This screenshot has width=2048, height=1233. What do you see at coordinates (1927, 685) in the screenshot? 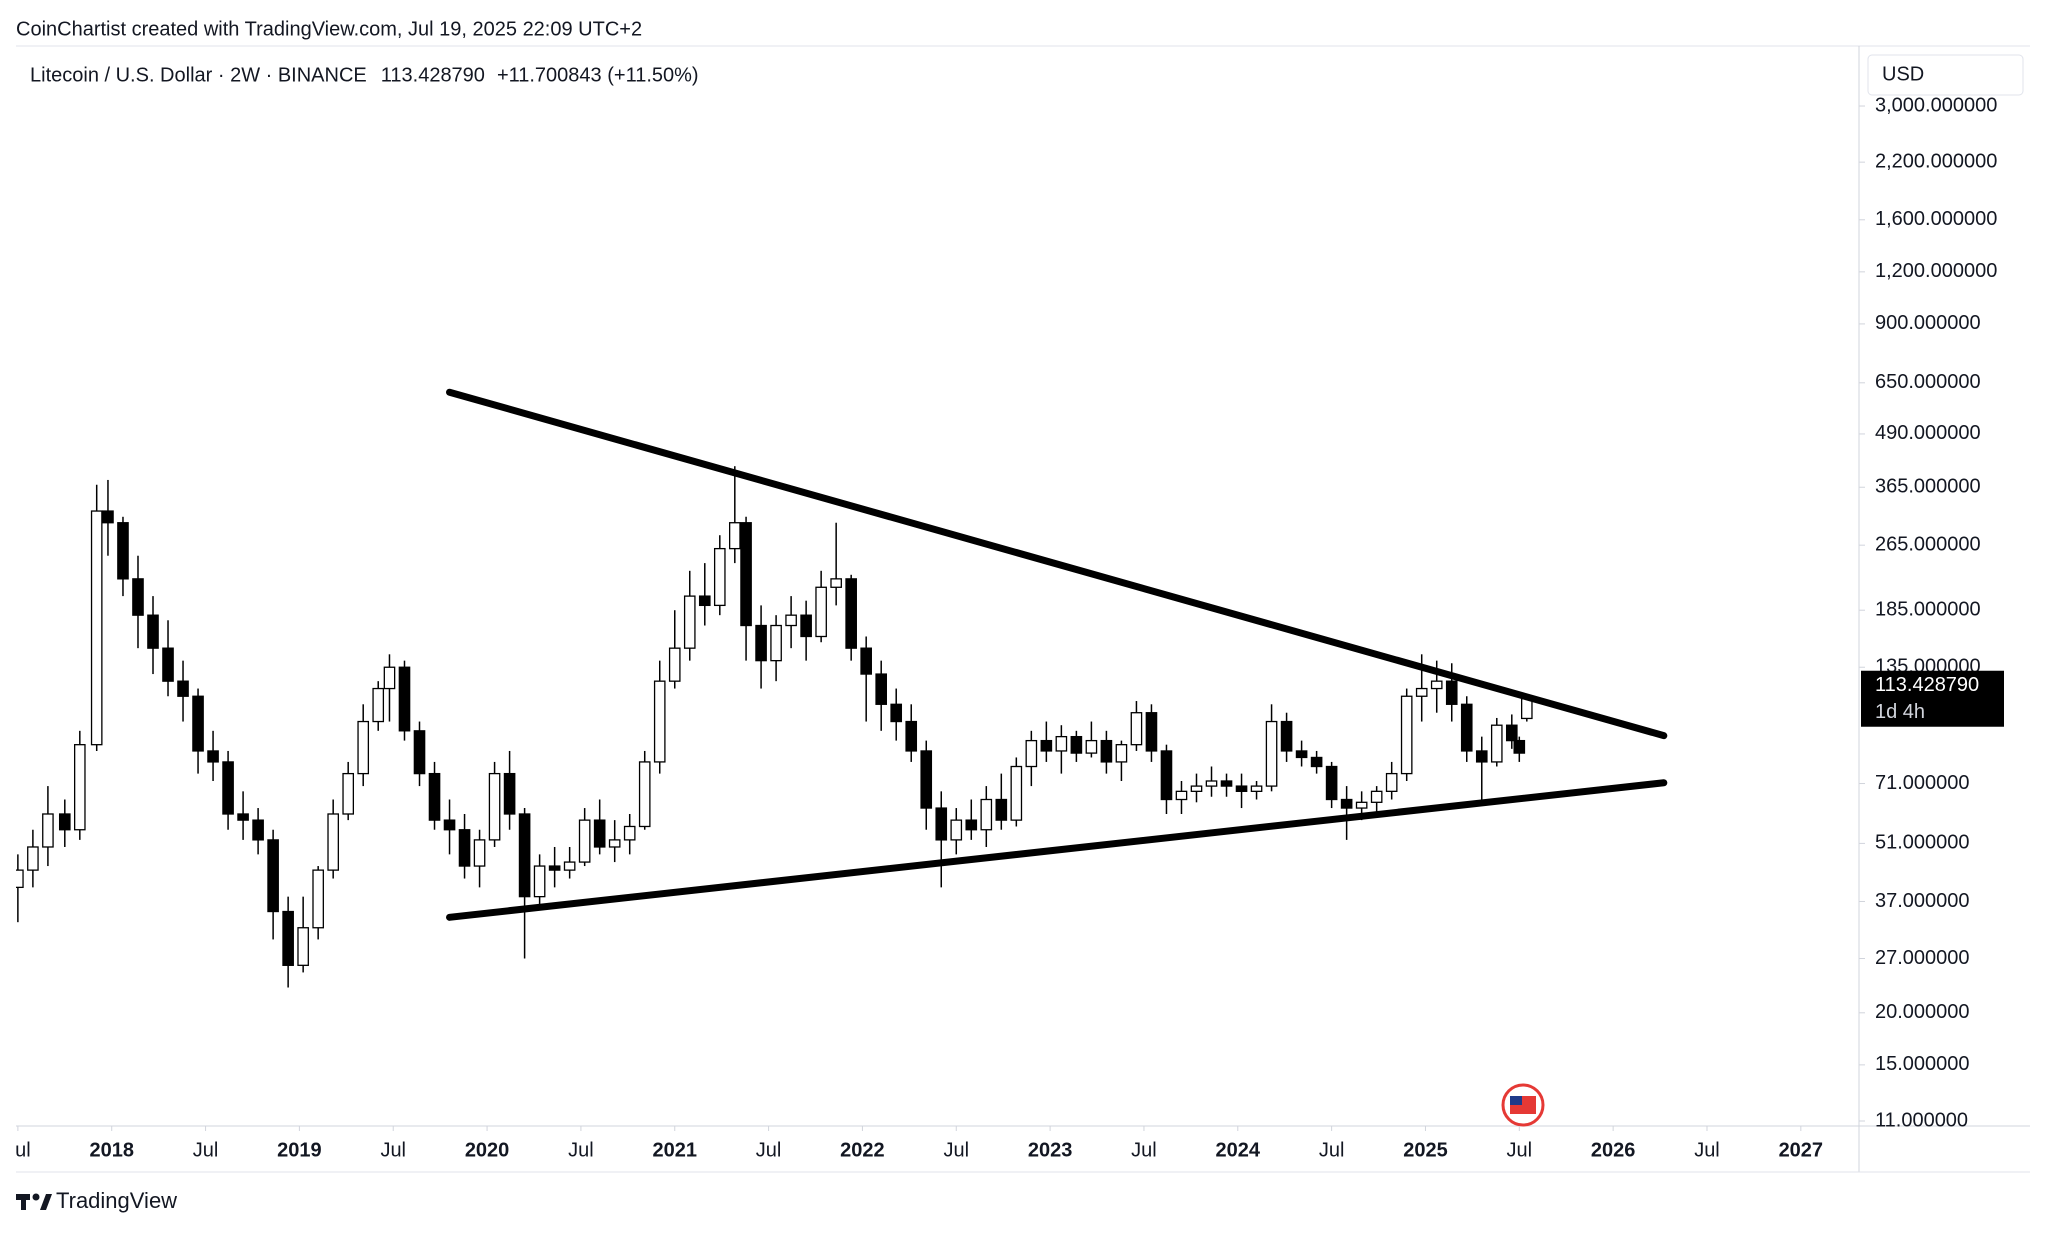
I see `last-price-label: 113.428790` at bounding box center [1927, 685].